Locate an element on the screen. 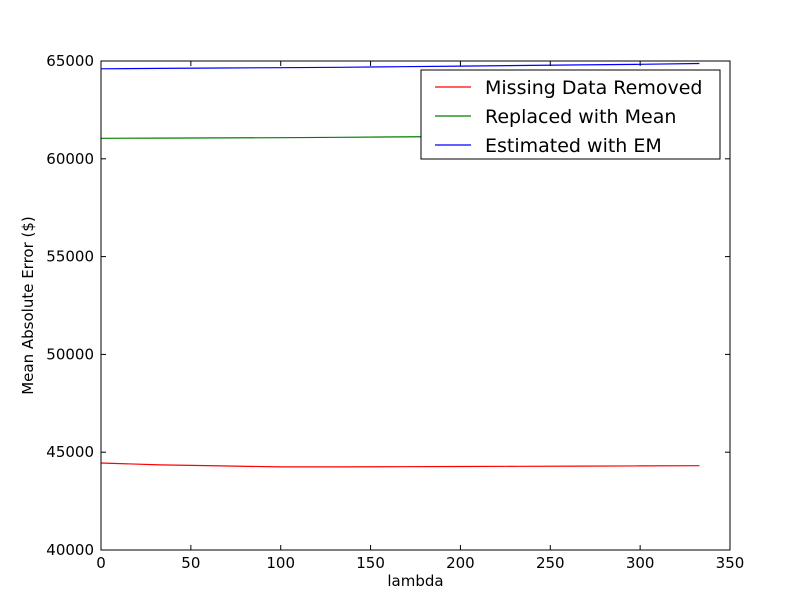  x-tick-label: 200 is located at coordinates (460, 563).